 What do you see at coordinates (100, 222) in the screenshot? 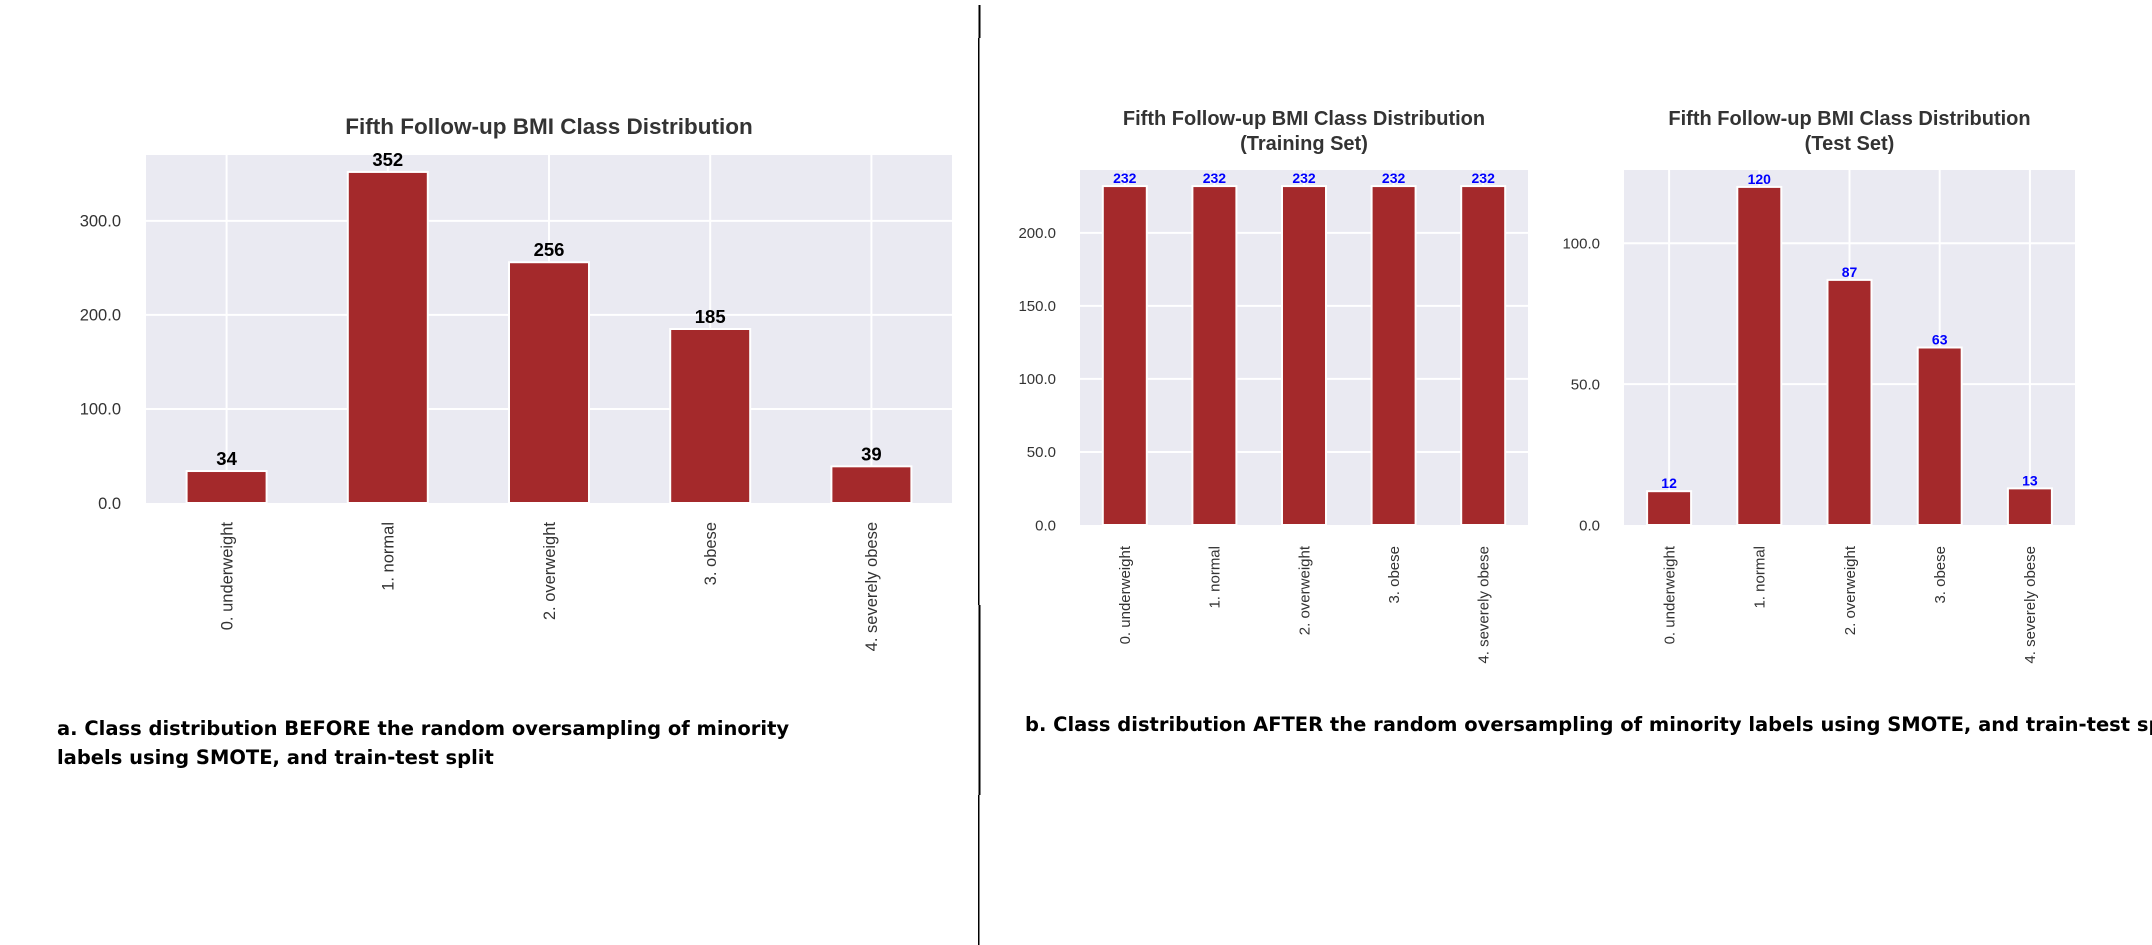
I see `y-tick-label: 300.0` at bounding box center [100, 222].